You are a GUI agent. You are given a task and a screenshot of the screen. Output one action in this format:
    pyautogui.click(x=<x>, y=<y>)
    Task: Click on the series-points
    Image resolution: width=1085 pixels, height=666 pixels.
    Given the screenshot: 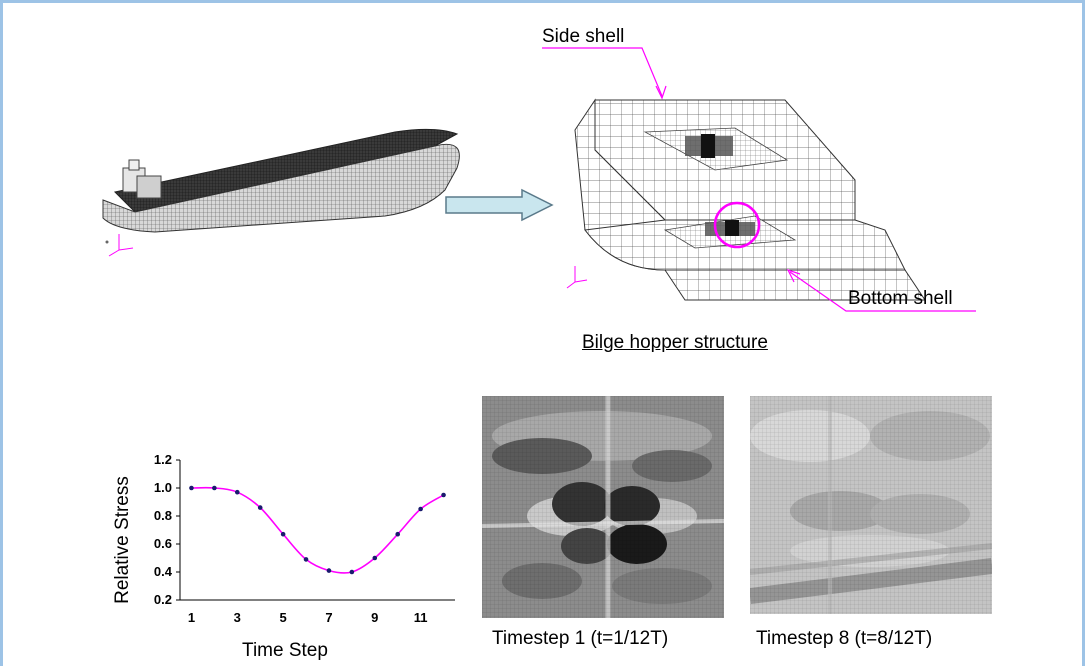 What is the action you would take?
    pyautogui.click(x=317, y=530)
    